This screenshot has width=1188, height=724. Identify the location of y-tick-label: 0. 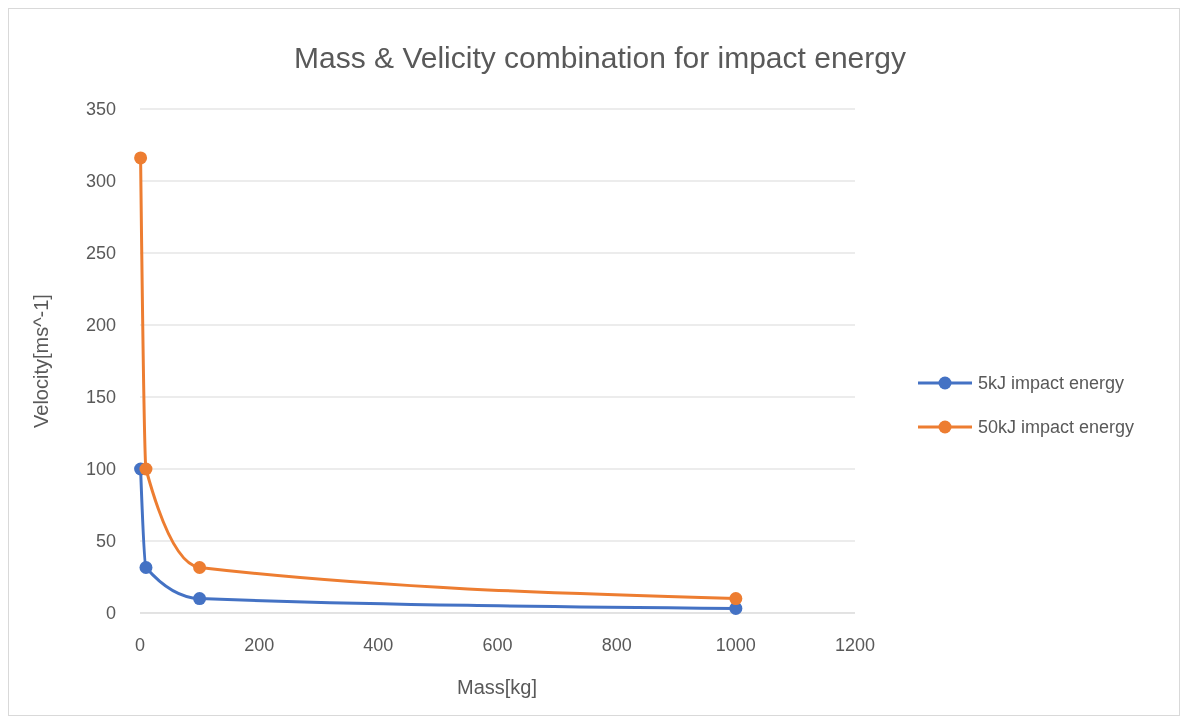
(110, 613).